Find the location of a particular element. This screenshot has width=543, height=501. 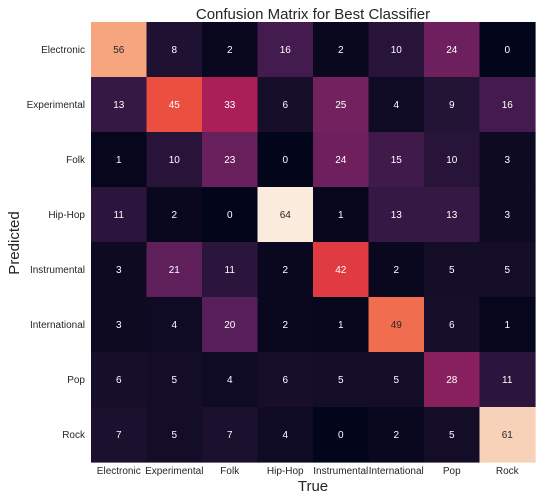

heatmap-cell-rock-folk is located at coordinates (230, 435).